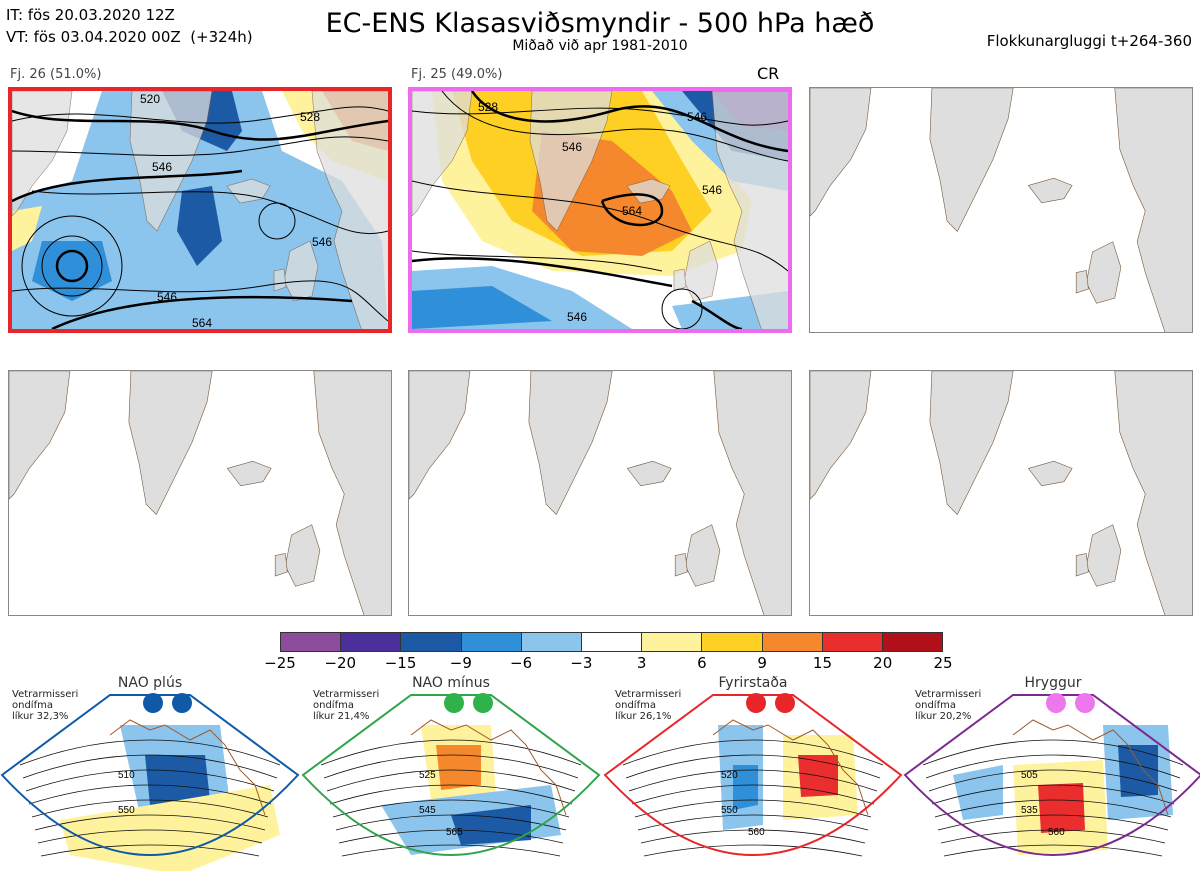  What do you see at coordinates (702, 663) in the screenshot?
I see `colorbar-tick: 6` at bounding box center [702, 663].